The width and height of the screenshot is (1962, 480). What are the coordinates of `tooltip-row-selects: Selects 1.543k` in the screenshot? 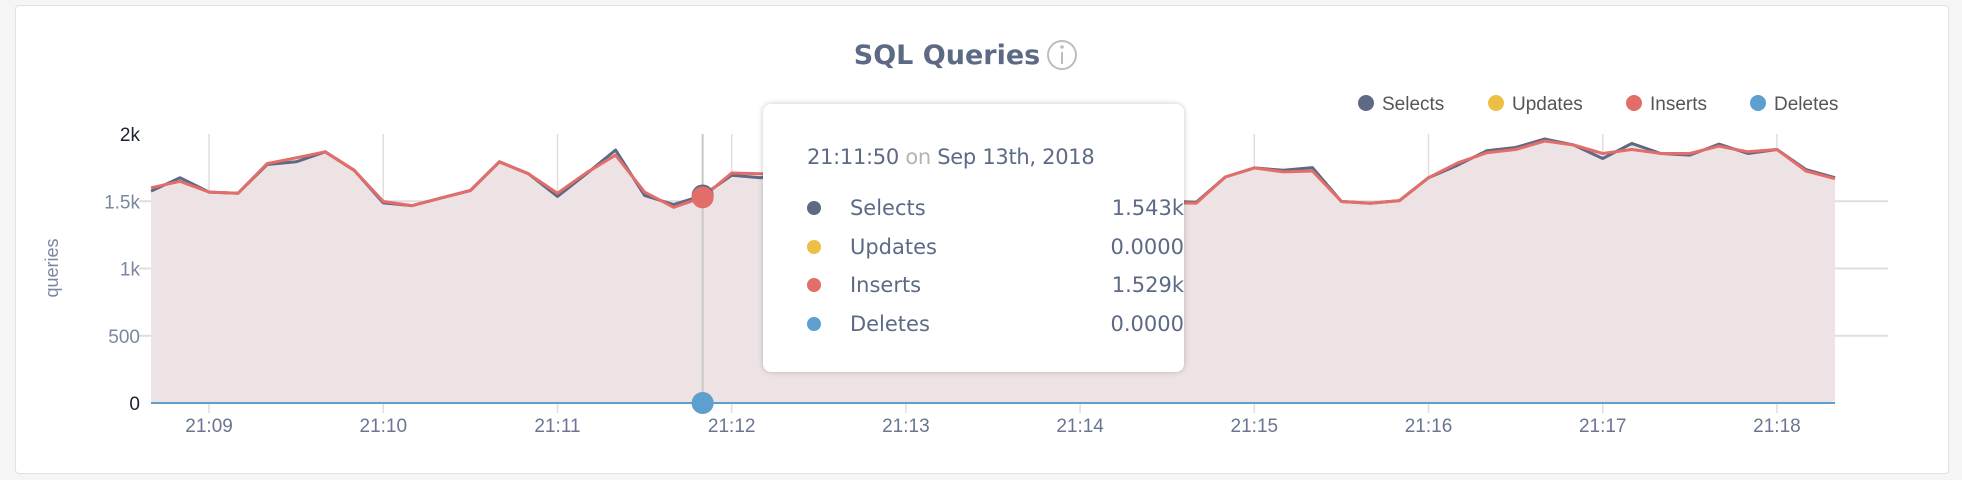 It's located at (995, 208).